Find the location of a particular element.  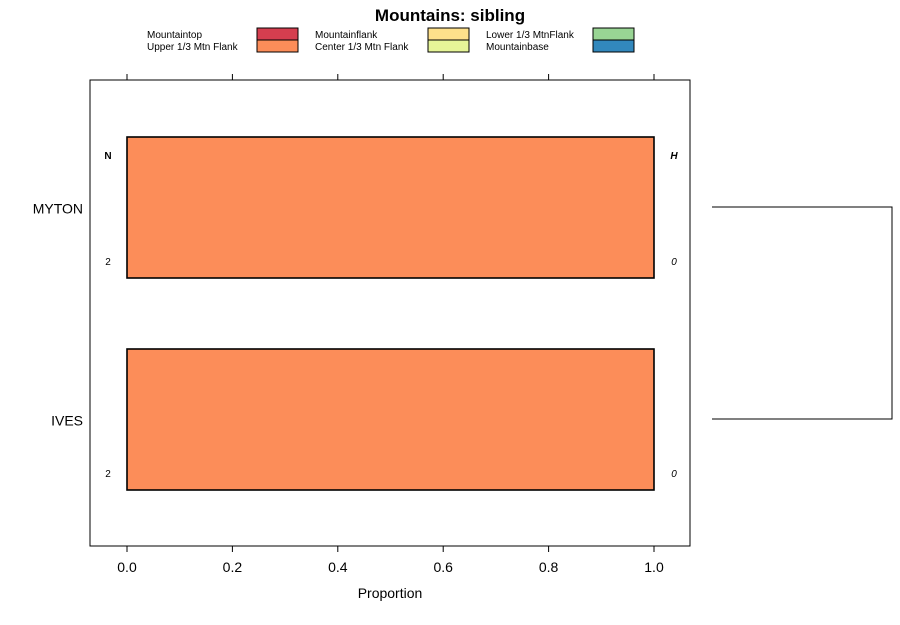

legend-label: Mountainflank is located at coordinates (346, 35).